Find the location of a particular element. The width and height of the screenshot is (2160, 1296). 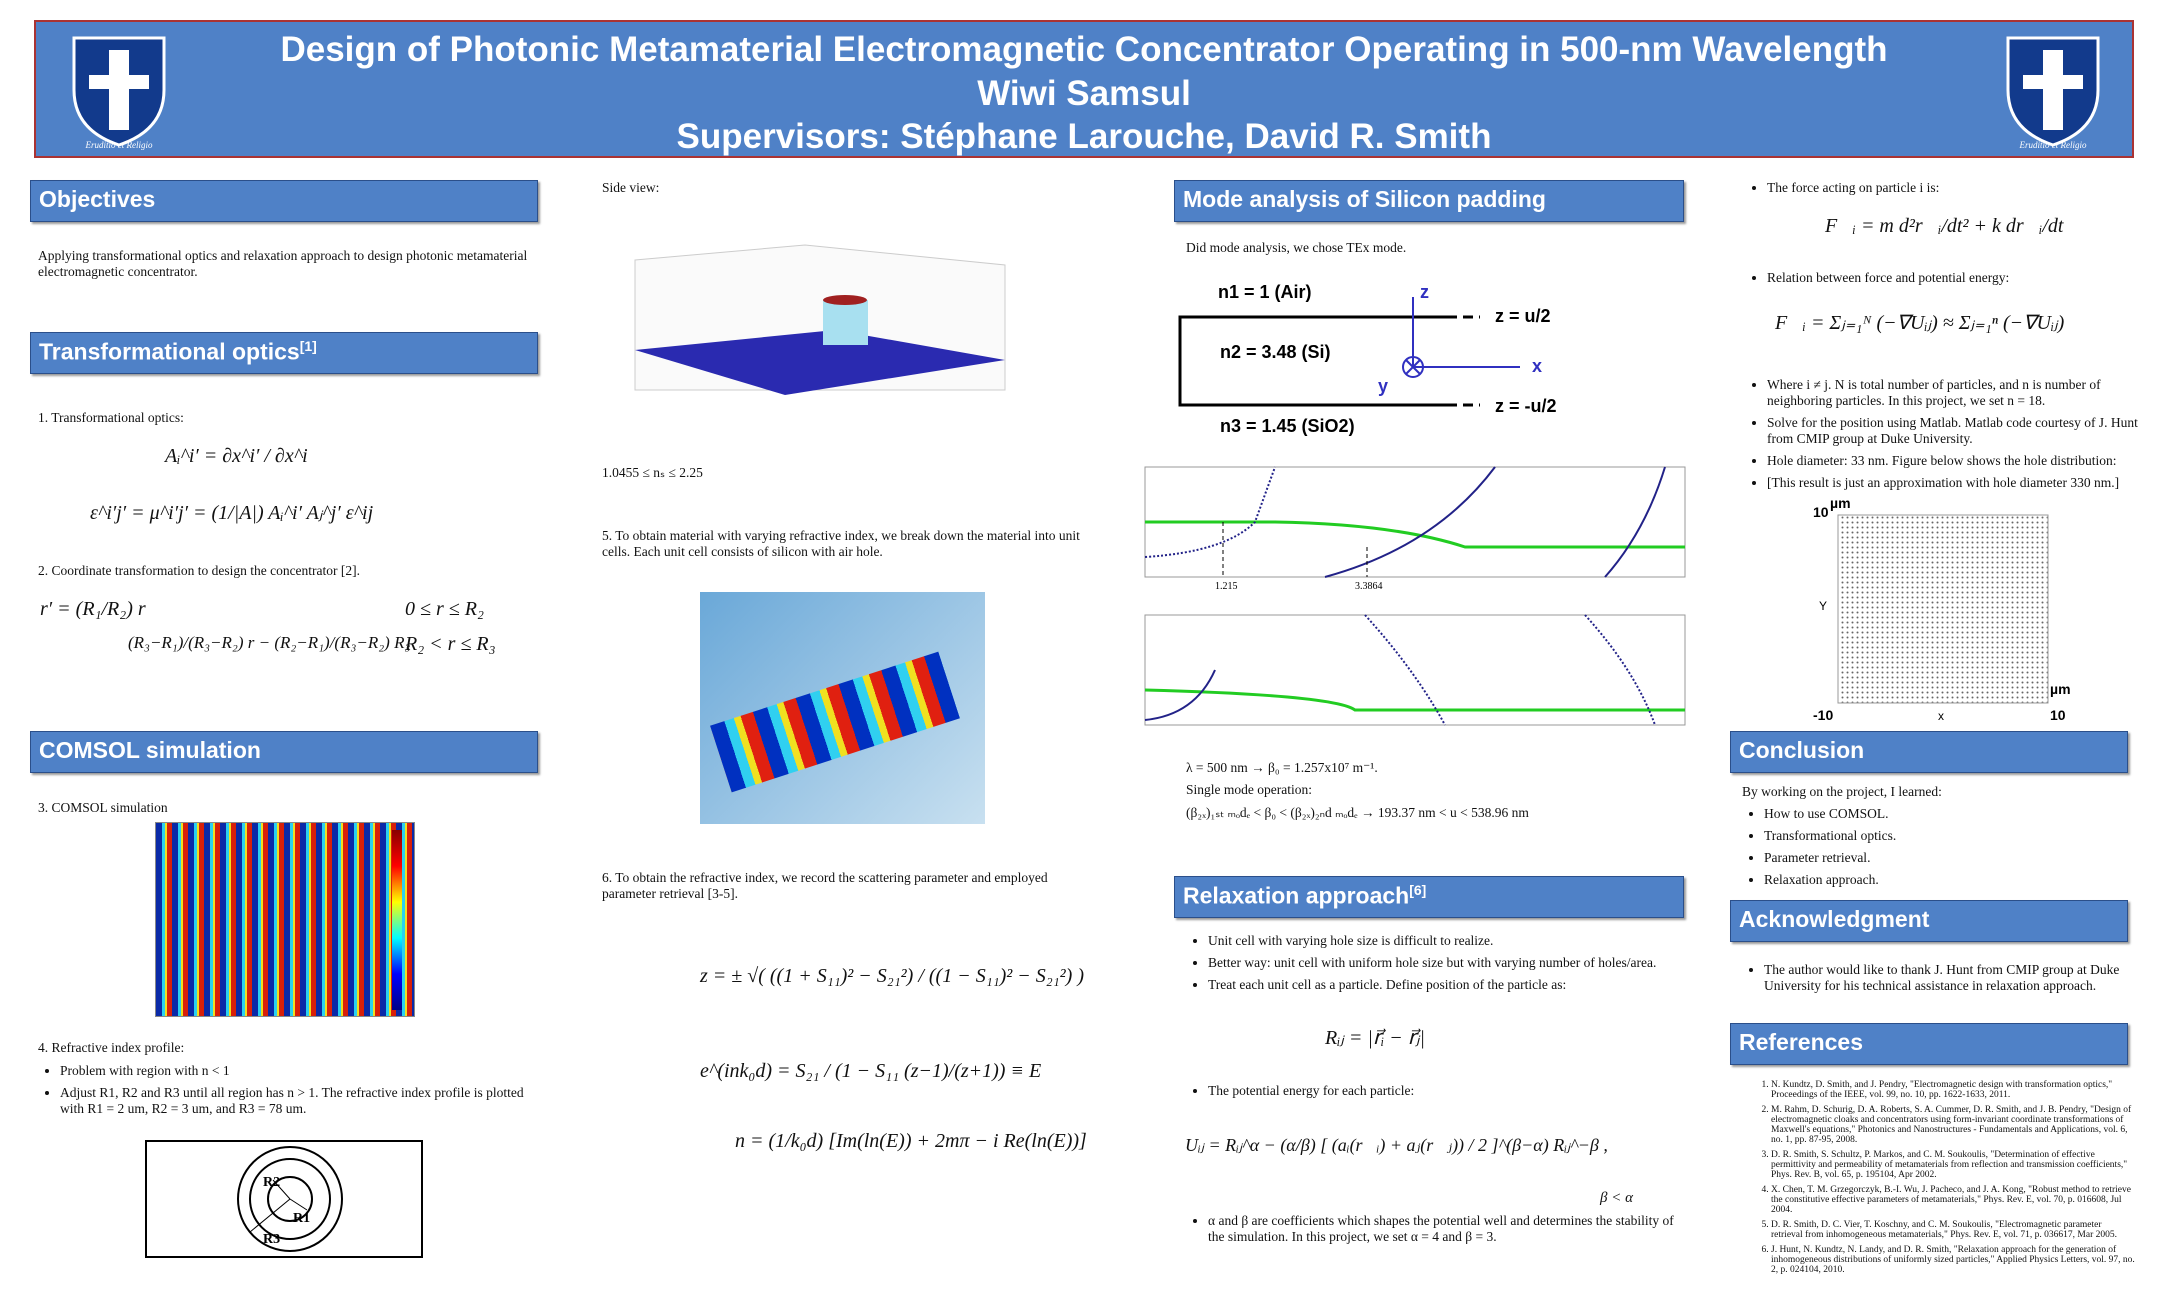

list-item: Transformational optics. is located at coordinates (1943, 836).